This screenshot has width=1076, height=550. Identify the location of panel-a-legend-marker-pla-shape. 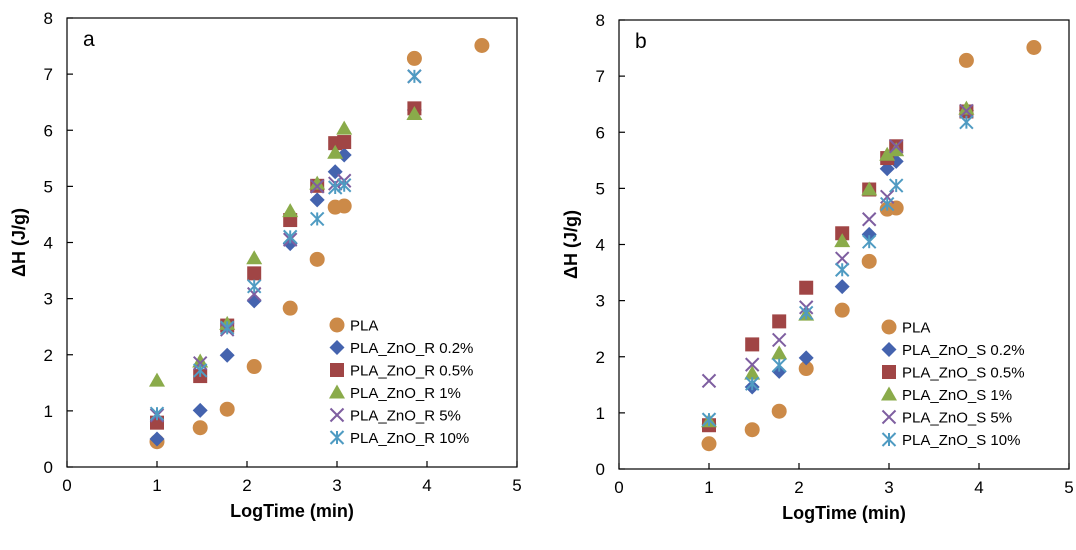
(337, 325).